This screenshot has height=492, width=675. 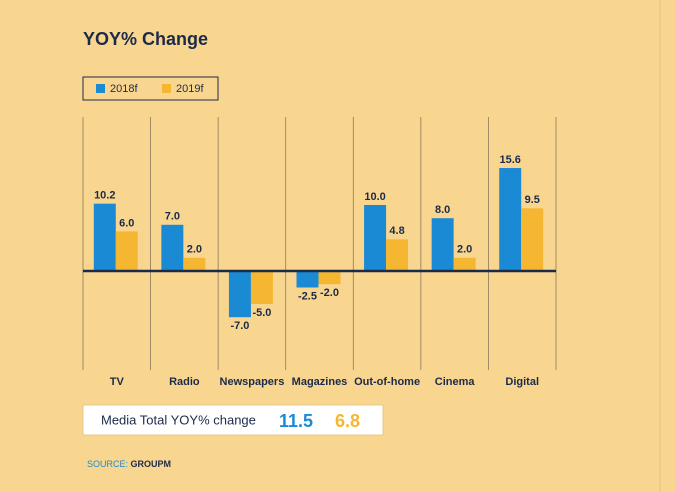 What do you see at coordinates (124, 89) in the screenshot?
I see `legend-label: 2018f` at bounding box center [124, 89].